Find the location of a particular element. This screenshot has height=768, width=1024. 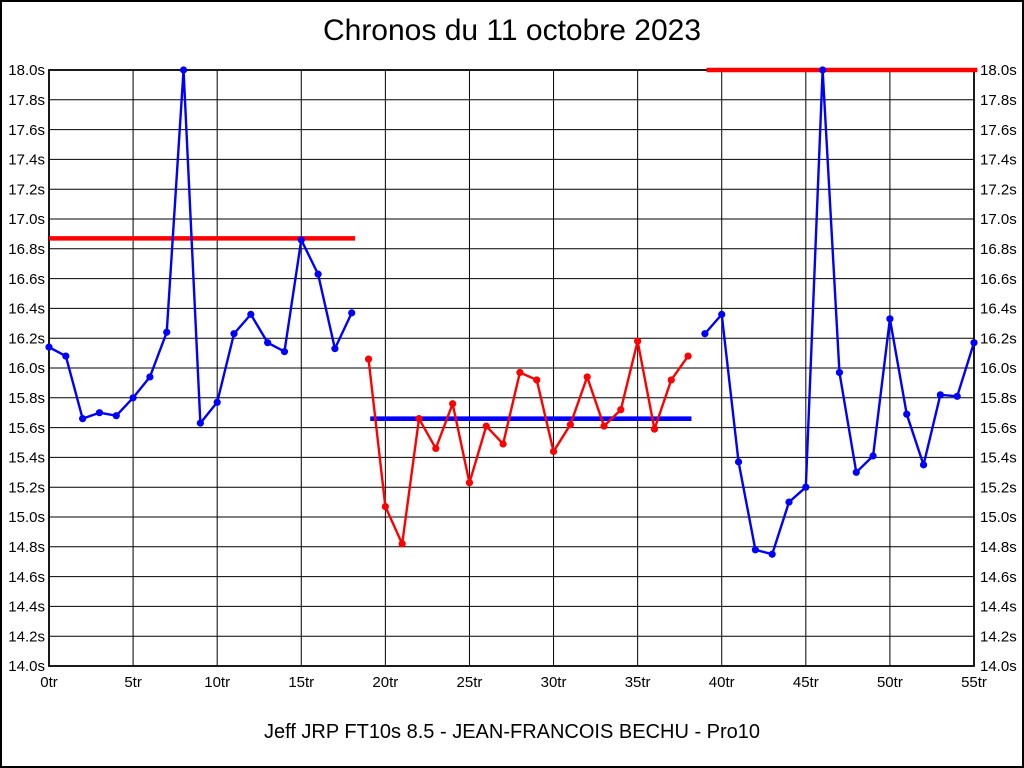

chart-title: Chronos du 11 octobre 2023 is located at coordinates (512, 30).